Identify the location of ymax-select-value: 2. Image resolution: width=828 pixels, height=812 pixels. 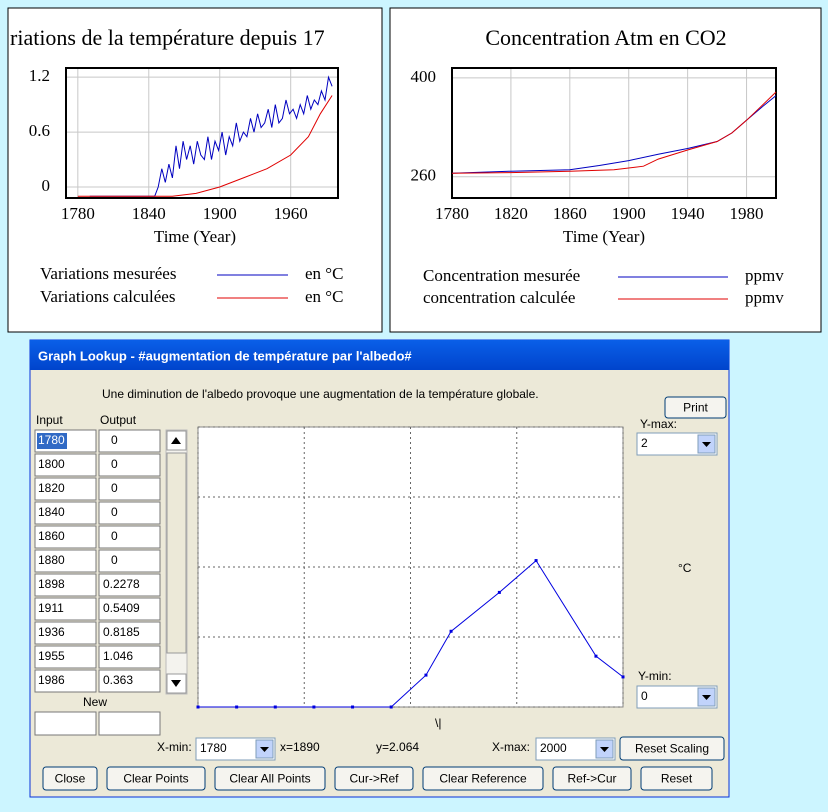
(644, 443).